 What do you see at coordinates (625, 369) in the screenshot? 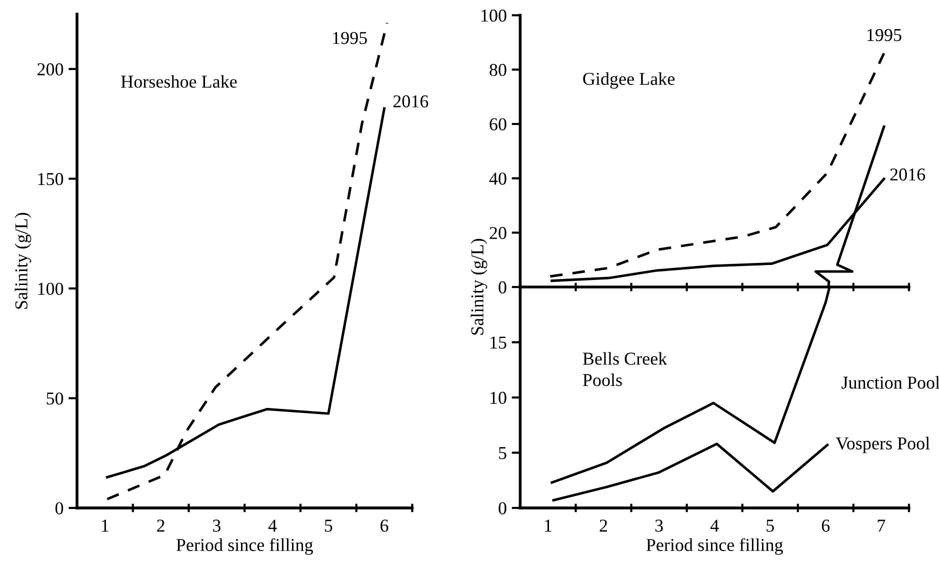
I see `text: Bells Creek Pools` at bounding box center [625, 369].